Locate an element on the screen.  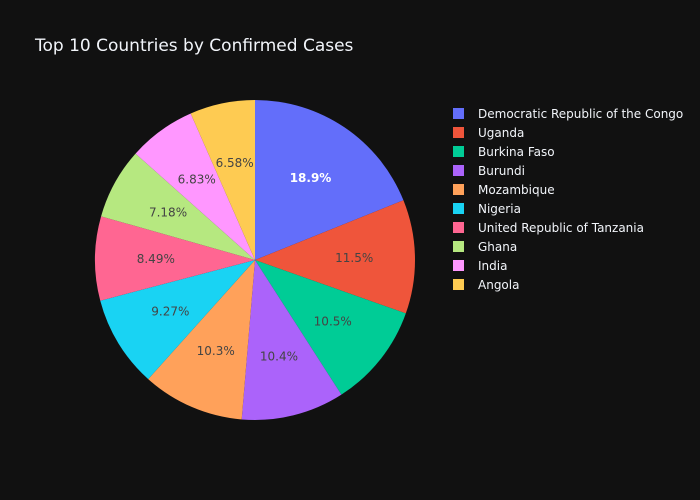
legend-item-burundi: Burundi is located at coordinates (489, 171).